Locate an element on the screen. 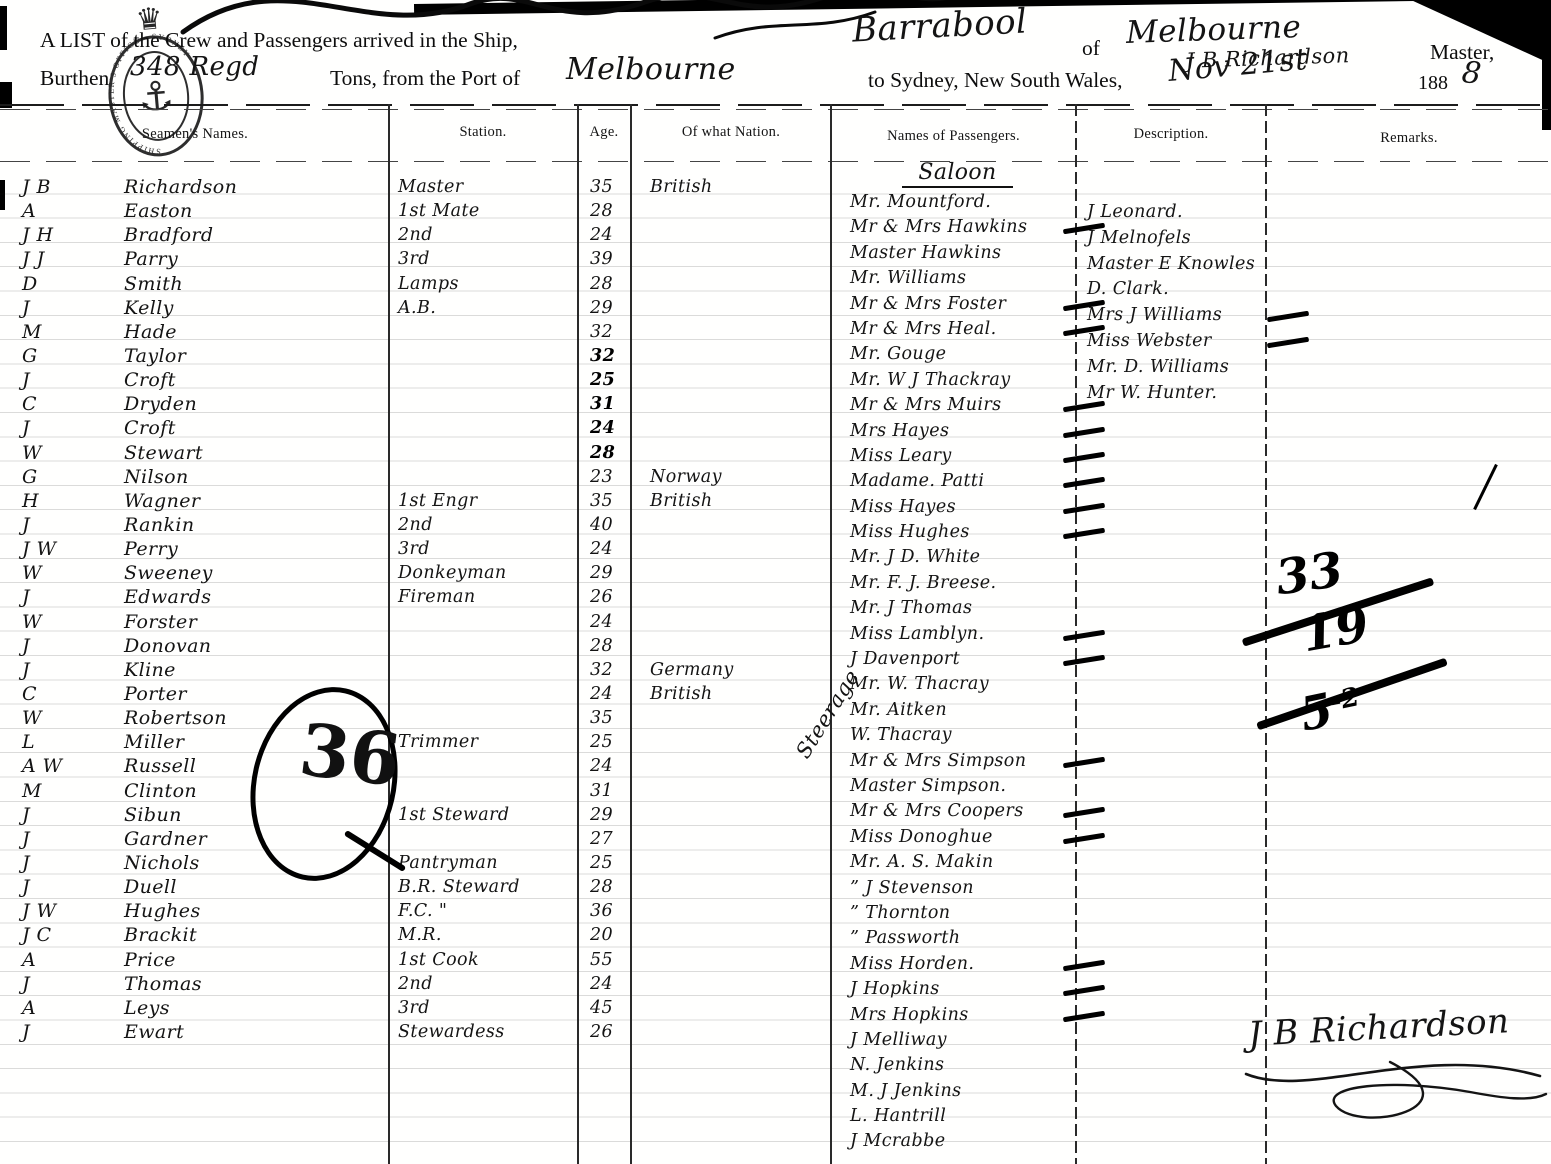  crew-age: 26 is located at coordinates (602, 1031).